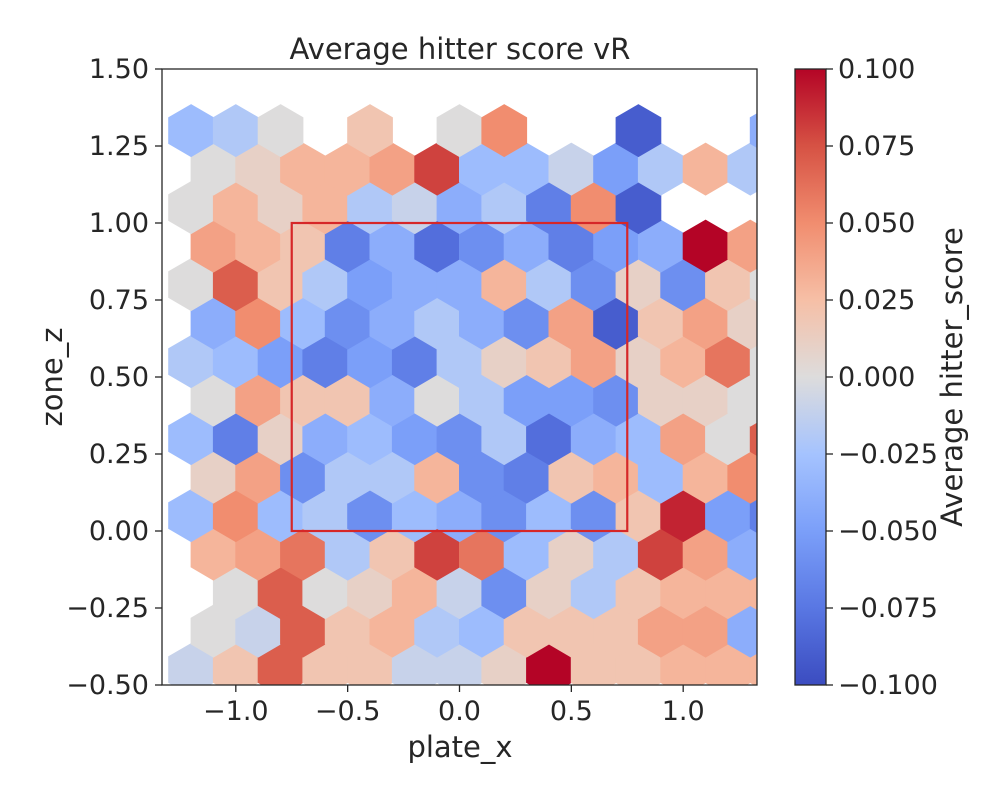  Describe the element at coordinates (52, 377) in the screenshot. I see `y-axis-label: zone_z` at that location.